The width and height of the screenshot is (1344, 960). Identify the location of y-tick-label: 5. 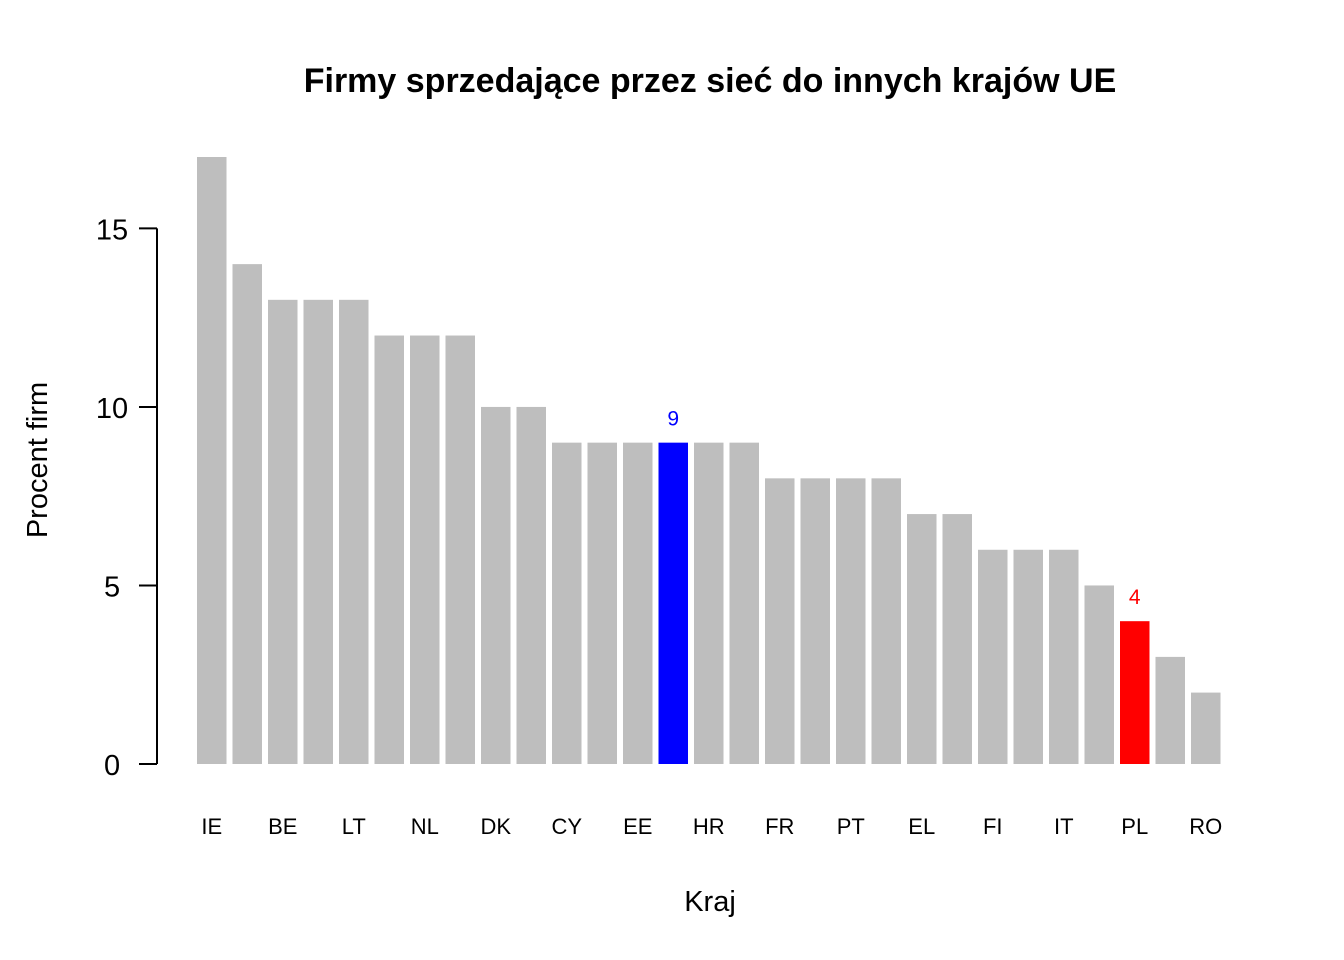
(112, 587).